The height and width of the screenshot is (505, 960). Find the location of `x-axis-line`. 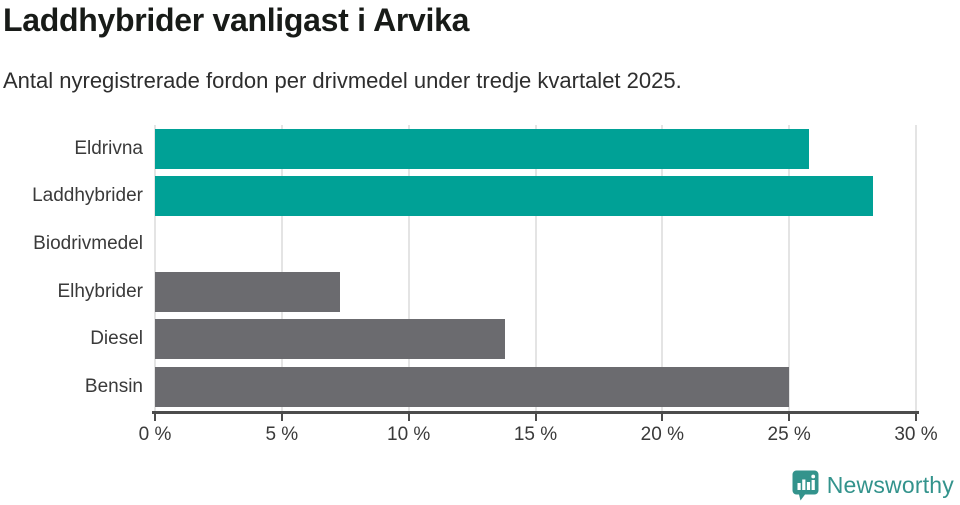

x-axis-line is located at coordinates (535, 412).